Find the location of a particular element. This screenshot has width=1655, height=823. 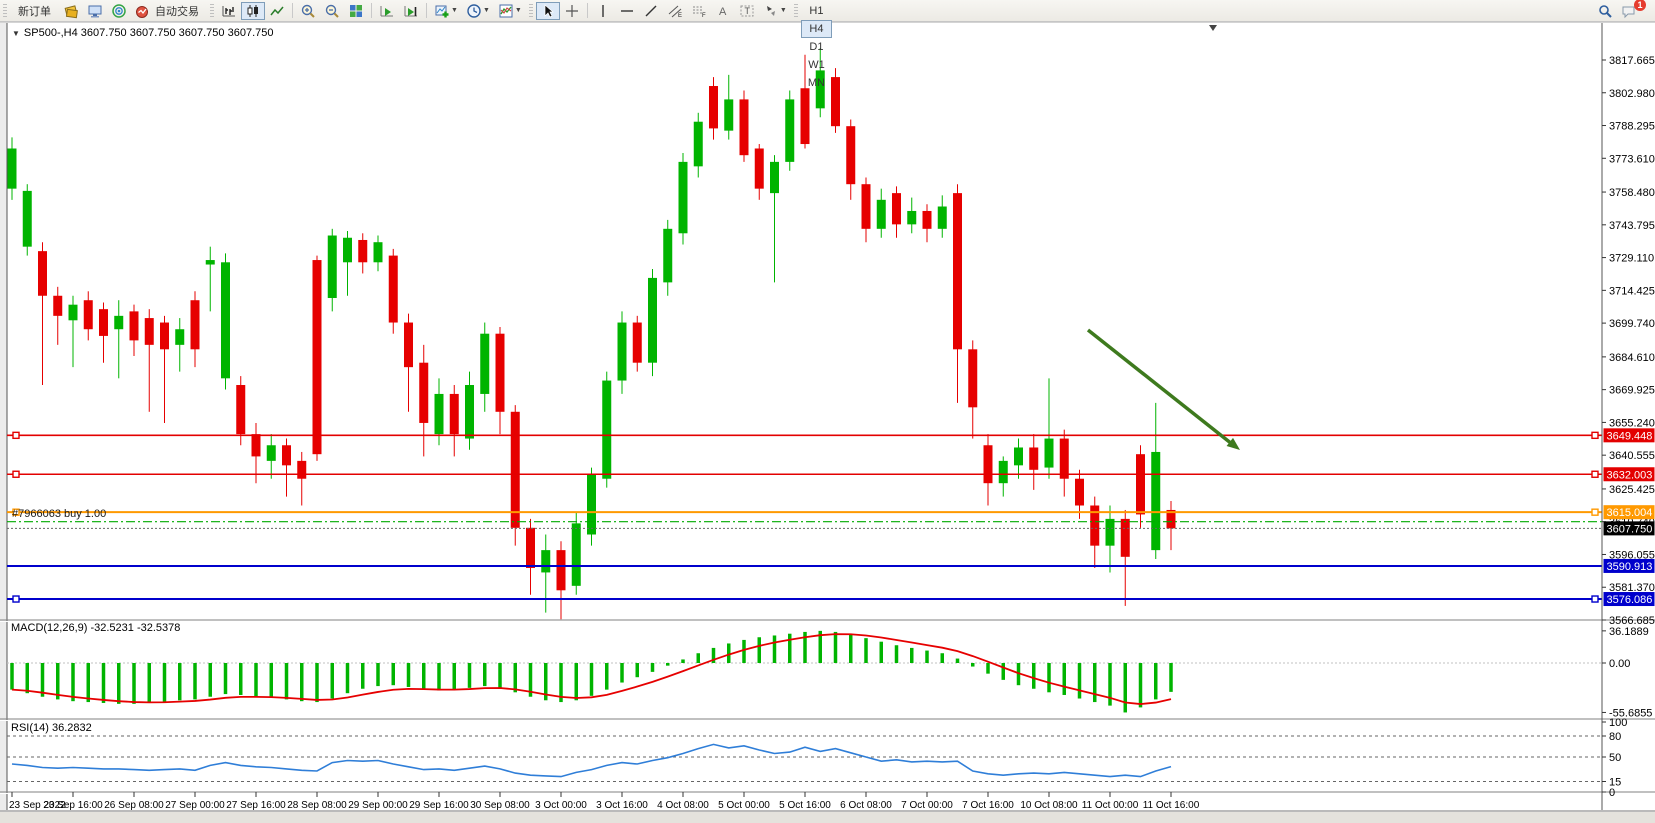

templates-button: ▼ is located at coordinates (510, 11).